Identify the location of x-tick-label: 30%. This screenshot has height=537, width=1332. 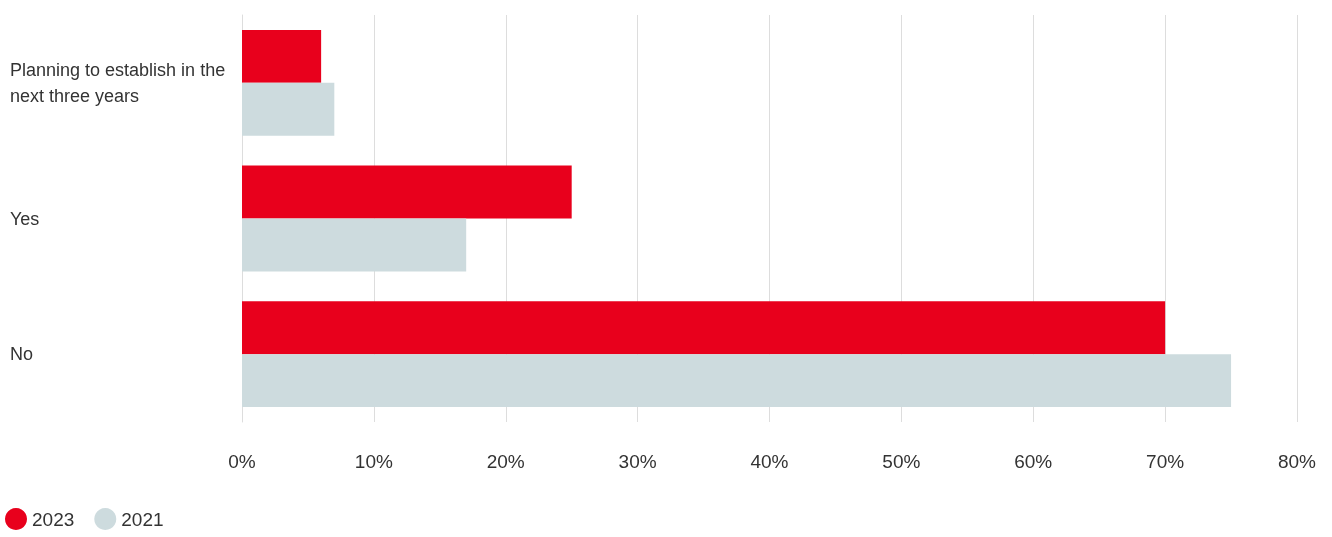
(637, 461).